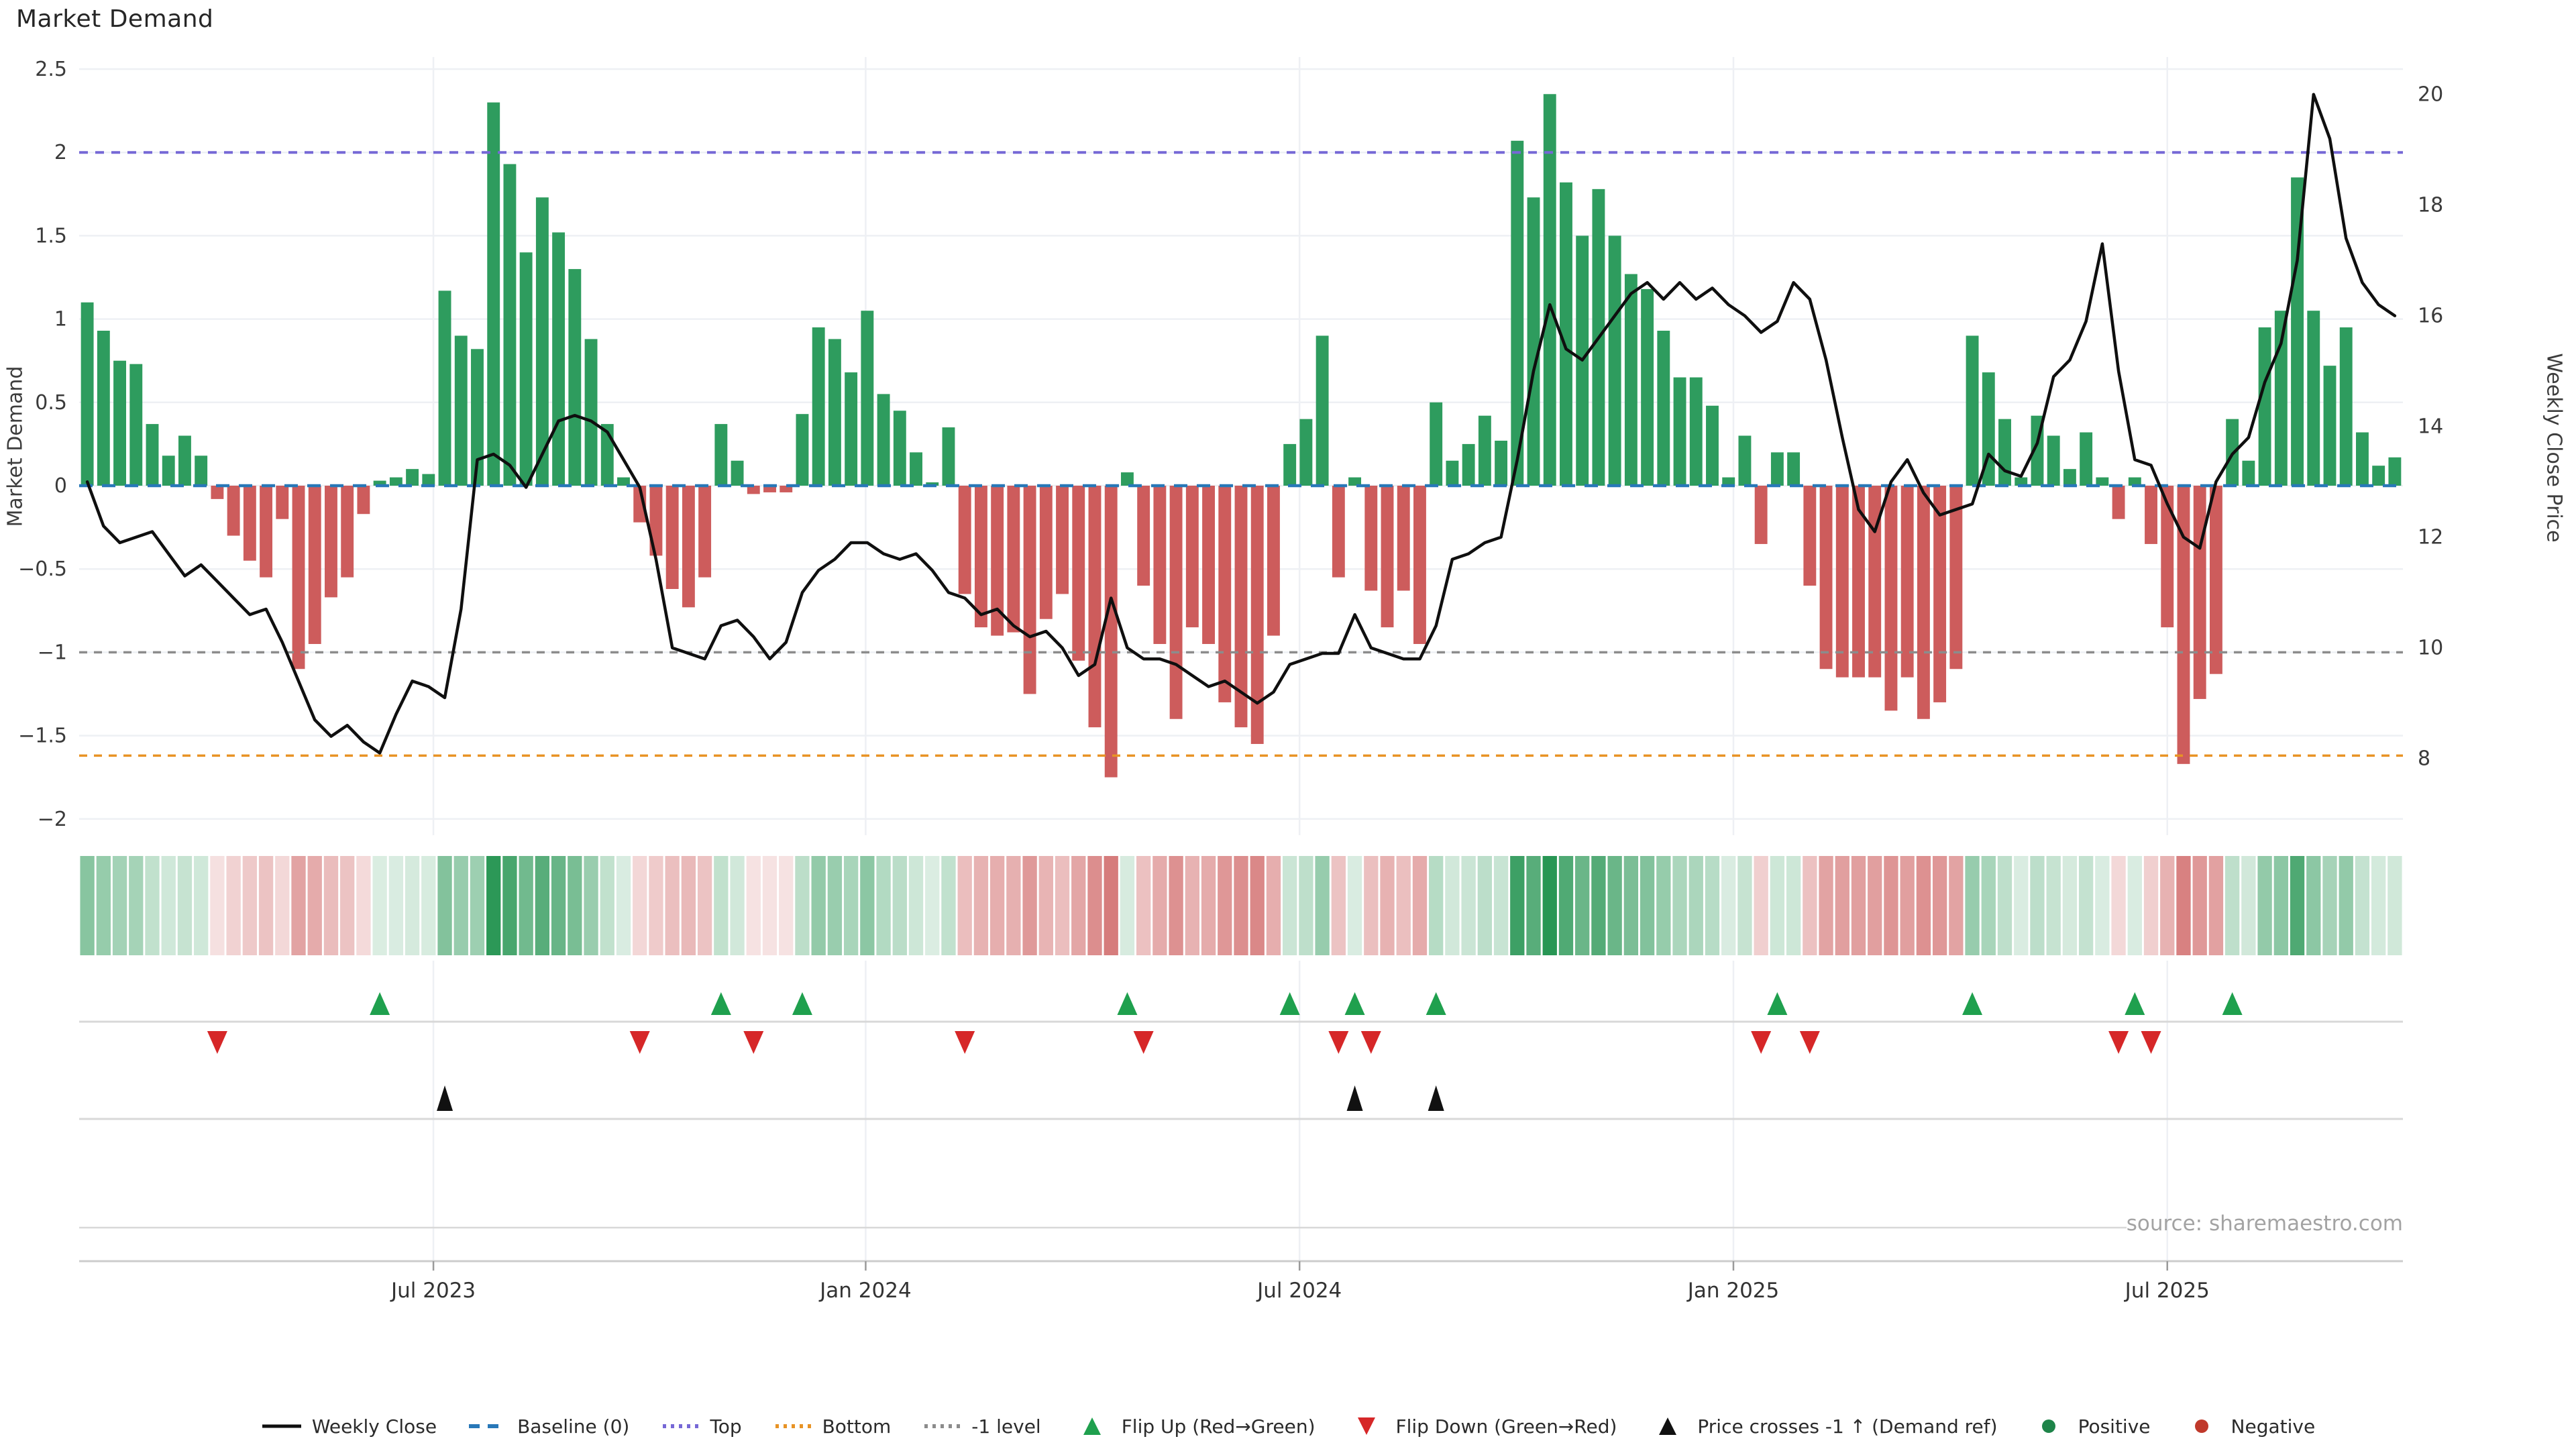 Image resolution: width=2576 pixels, height=1449 pixels. I want to click on legend-item-label: Bottom, so click(857, 1426).